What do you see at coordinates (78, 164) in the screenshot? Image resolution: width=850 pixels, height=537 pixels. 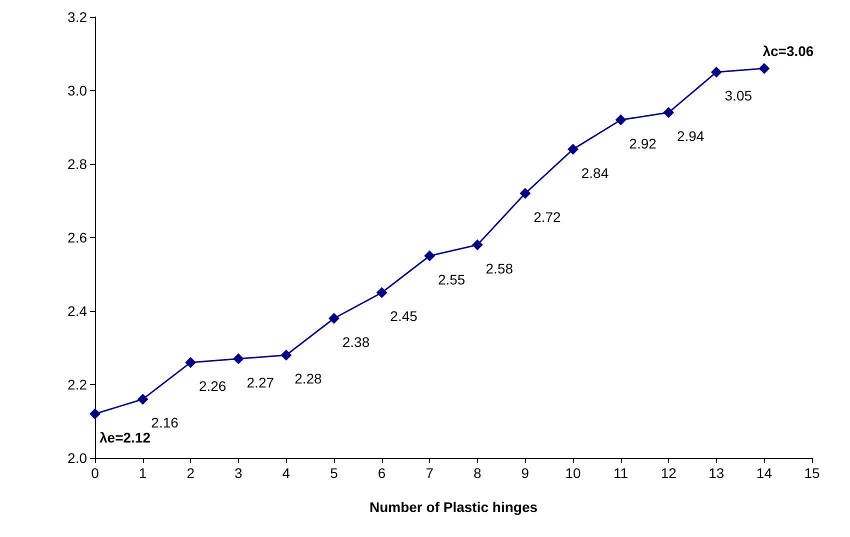 I see `y-tick-label: 2.8` at bounding box center [78, 164].